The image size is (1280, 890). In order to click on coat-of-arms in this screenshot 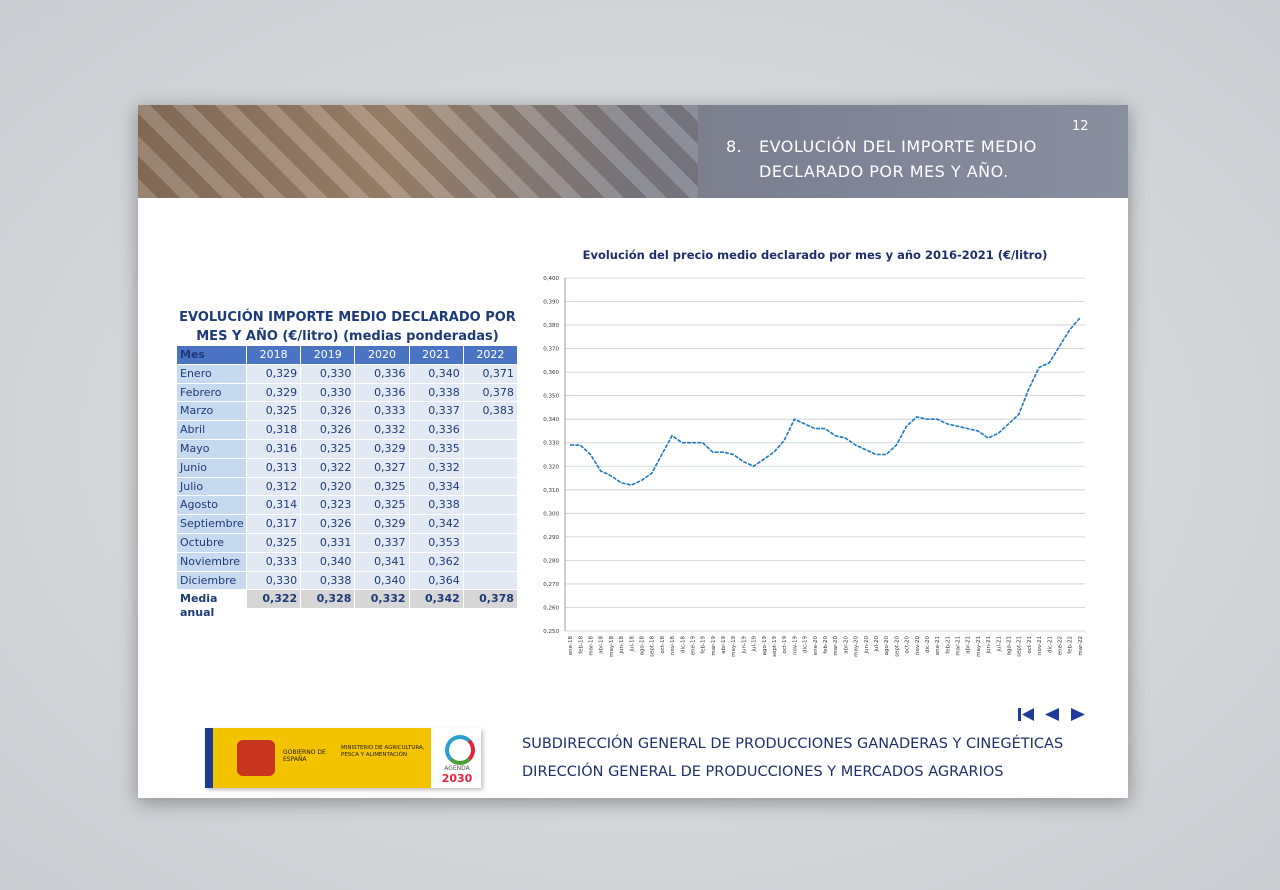, I will do `click(256, 758)`.